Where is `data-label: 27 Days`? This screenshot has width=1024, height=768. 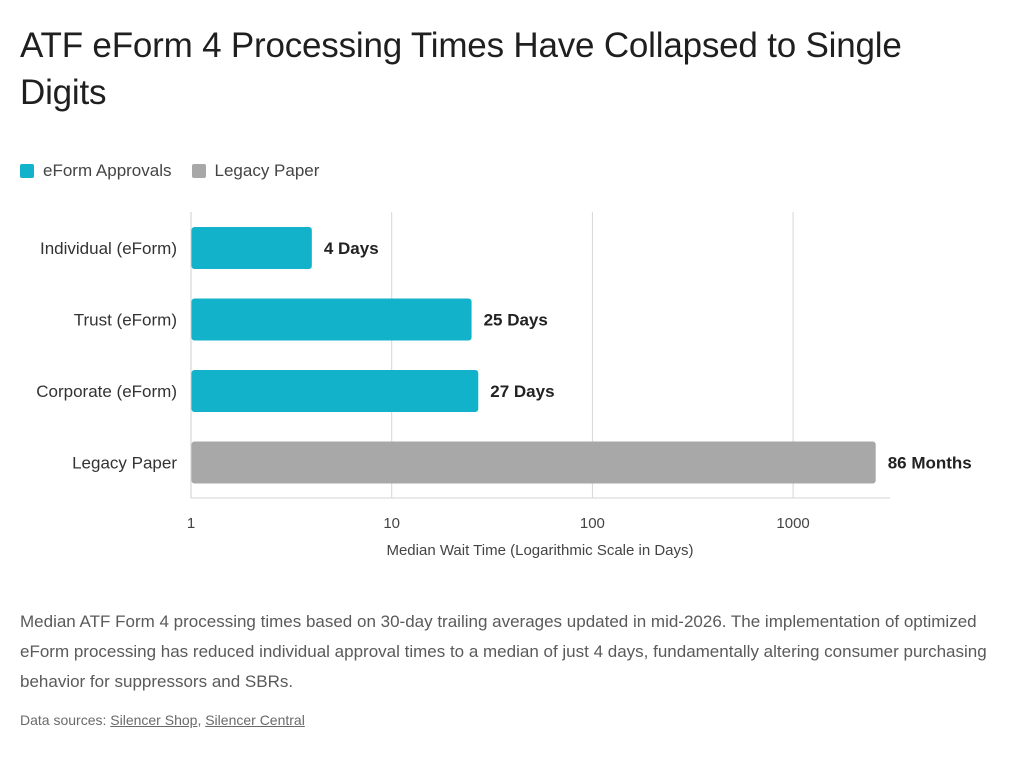
data-label: 27 Days is located at coordinates (522, 391).